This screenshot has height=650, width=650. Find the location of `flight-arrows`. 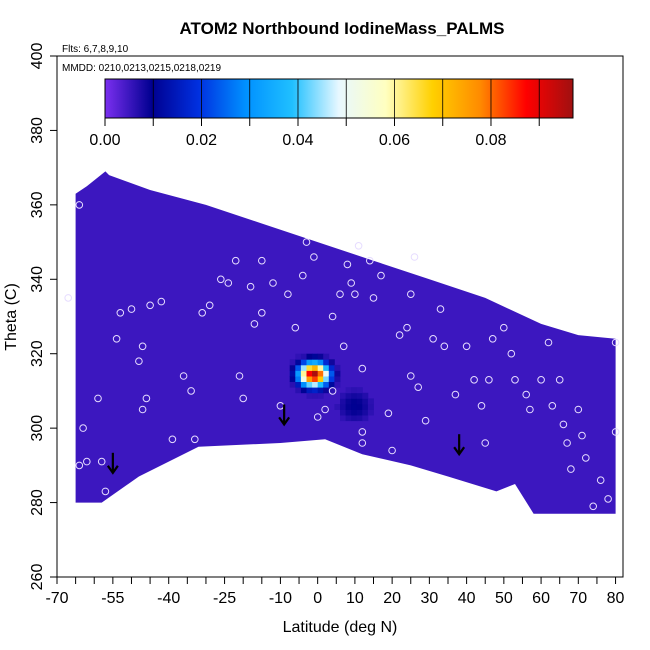

flight-arrows is located at coordinates (286, 439).